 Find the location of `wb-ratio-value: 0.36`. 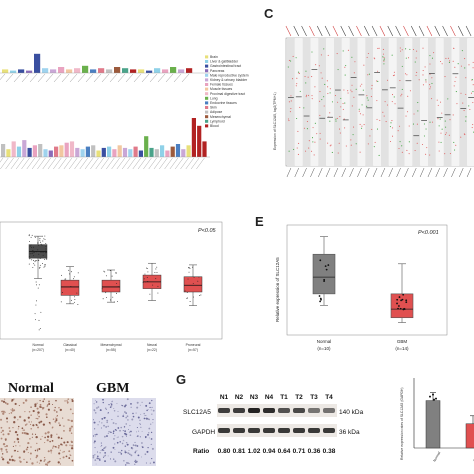

wb-ratio-value: 0.36 is located at coordinates (314, 451).